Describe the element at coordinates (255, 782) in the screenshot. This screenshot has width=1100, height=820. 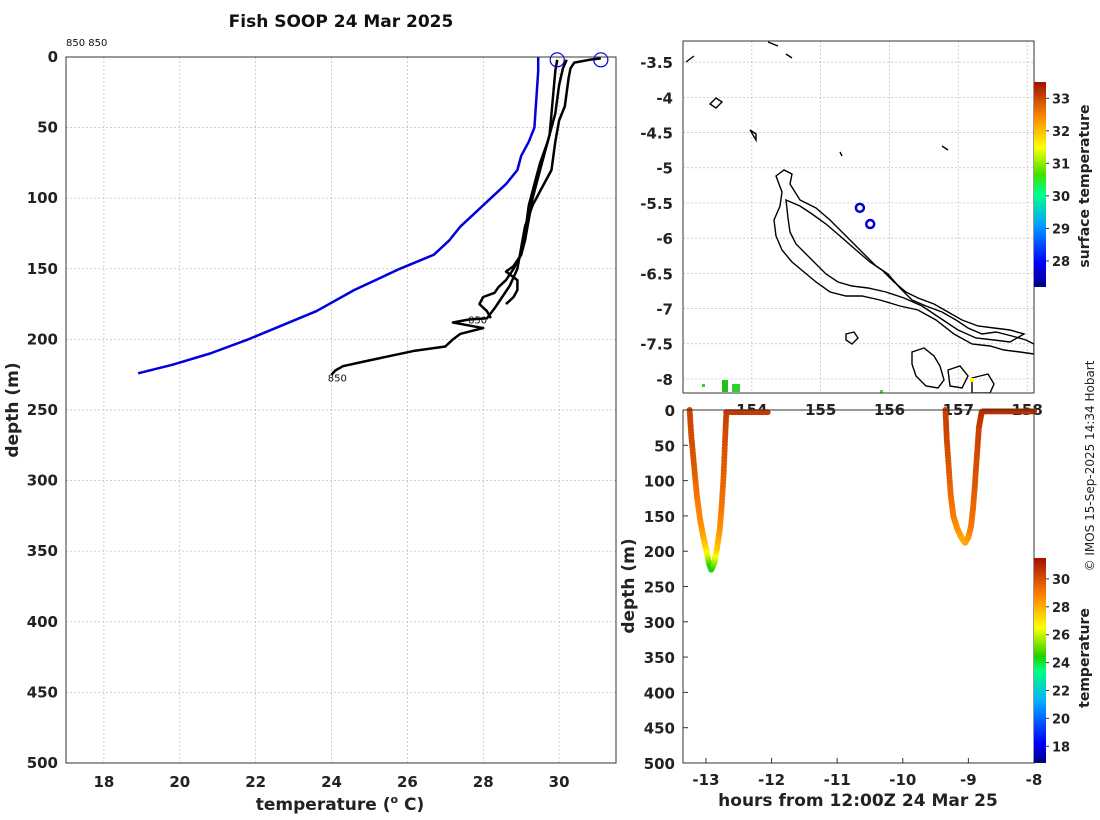
I see `x-tick-label: 22` at that location.